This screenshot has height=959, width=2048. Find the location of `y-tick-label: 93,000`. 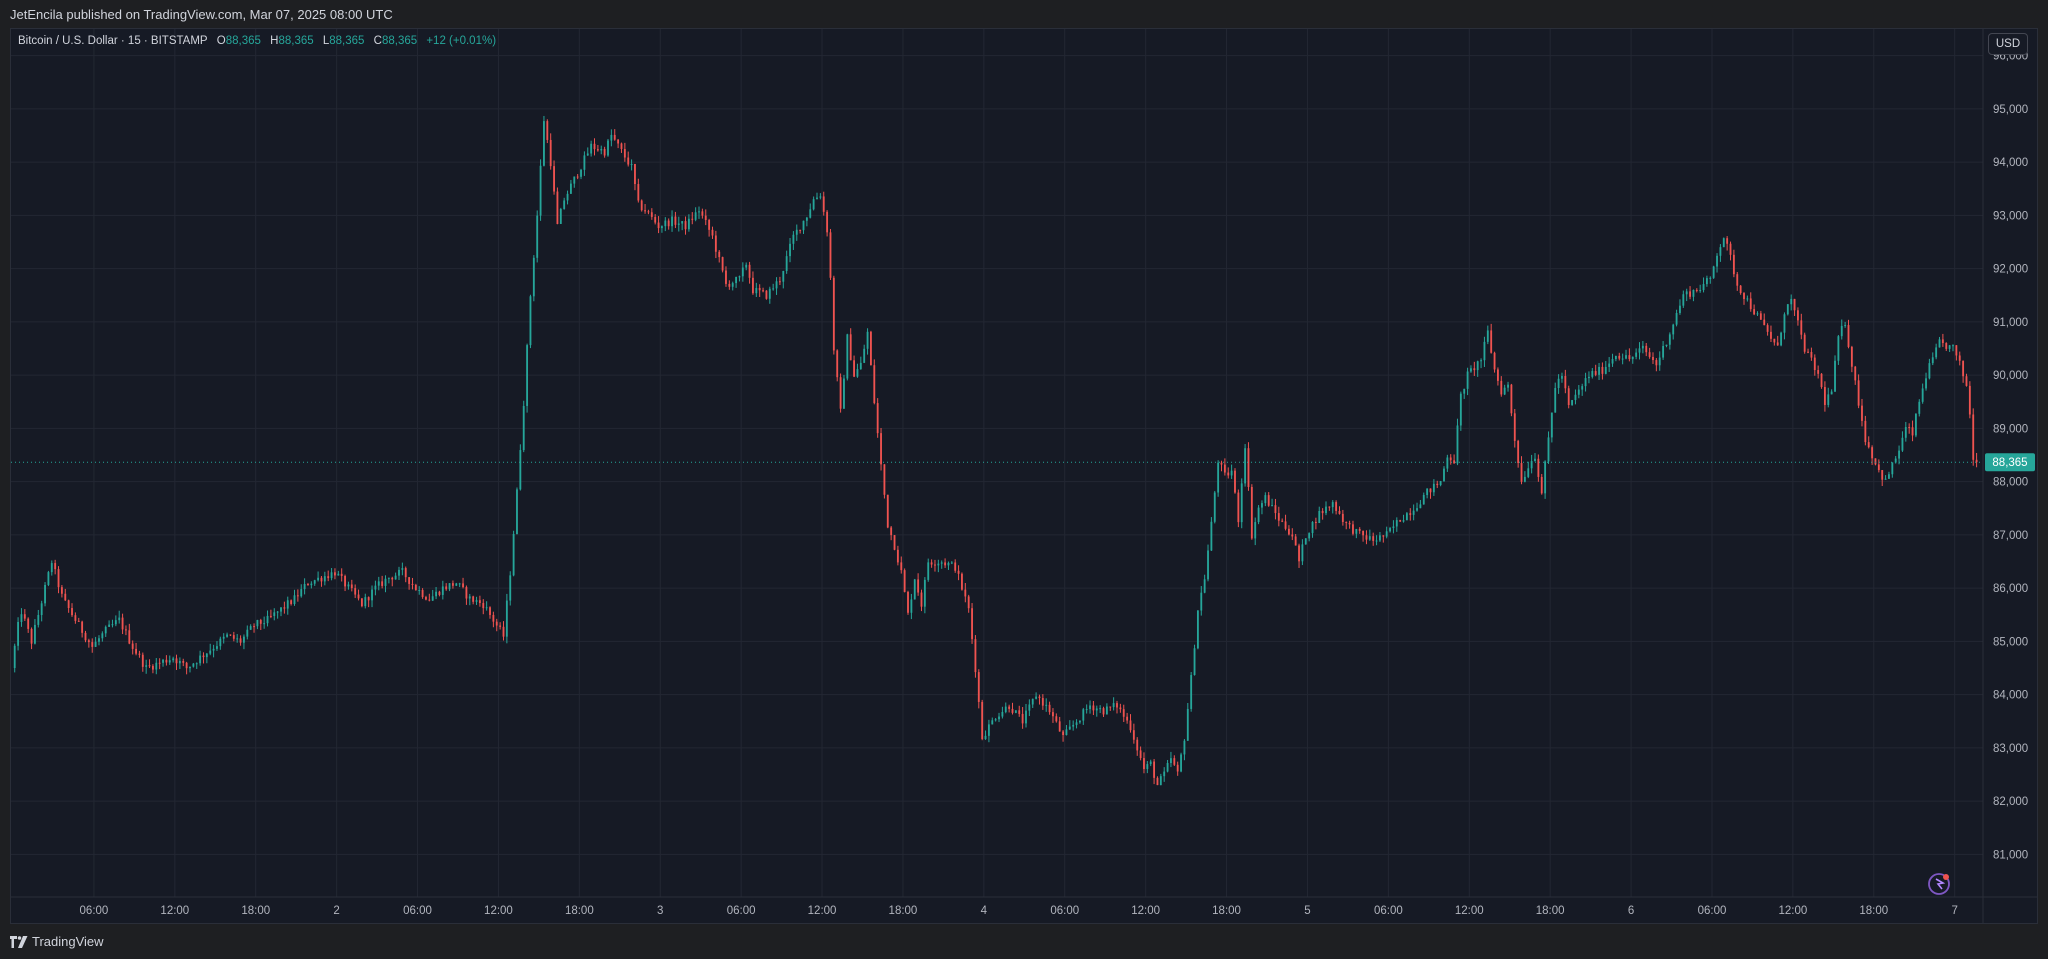

y-tick-label: 93,000 is located at coordinates (2010, 216).